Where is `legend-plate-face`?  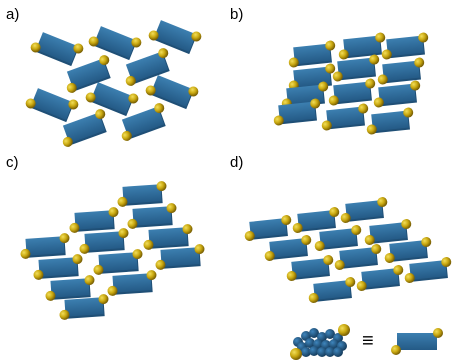
legend-plate-face is located at coordinates (417, 341).